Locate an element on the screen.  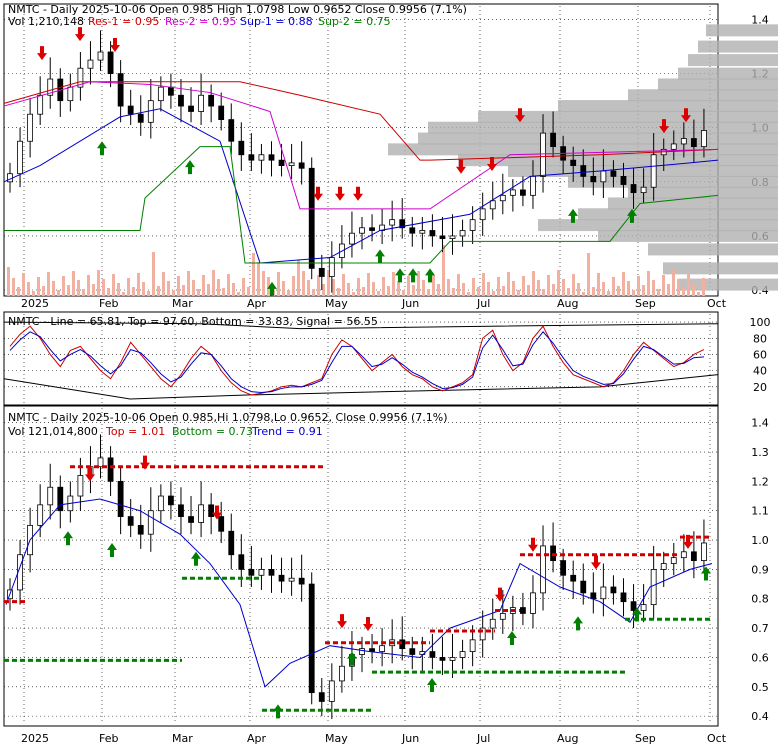
x-tick-label: Mar is located at coordinates (182, 303).